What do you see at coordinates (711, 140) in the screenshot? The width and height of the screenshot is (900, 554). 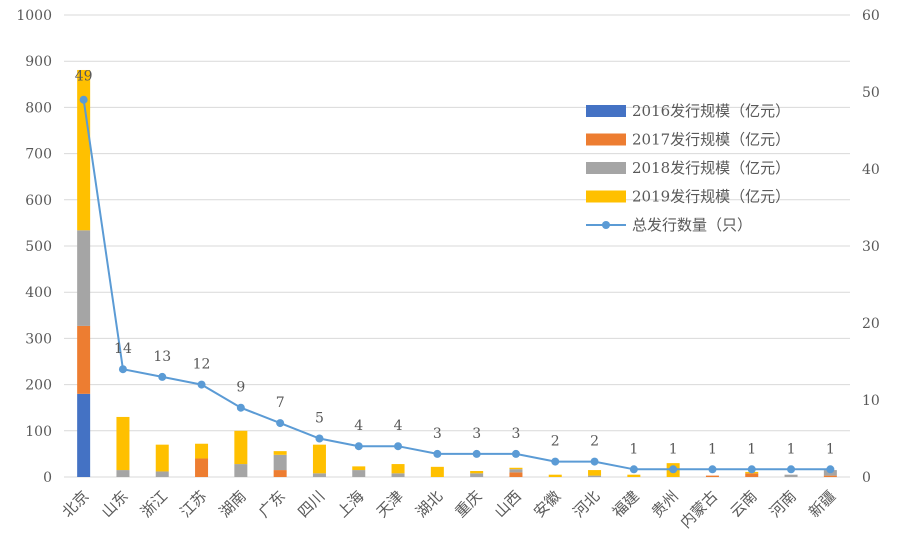 I see `legend-label: 2017发行规模（亿元）` at bounding box center [711, 140].